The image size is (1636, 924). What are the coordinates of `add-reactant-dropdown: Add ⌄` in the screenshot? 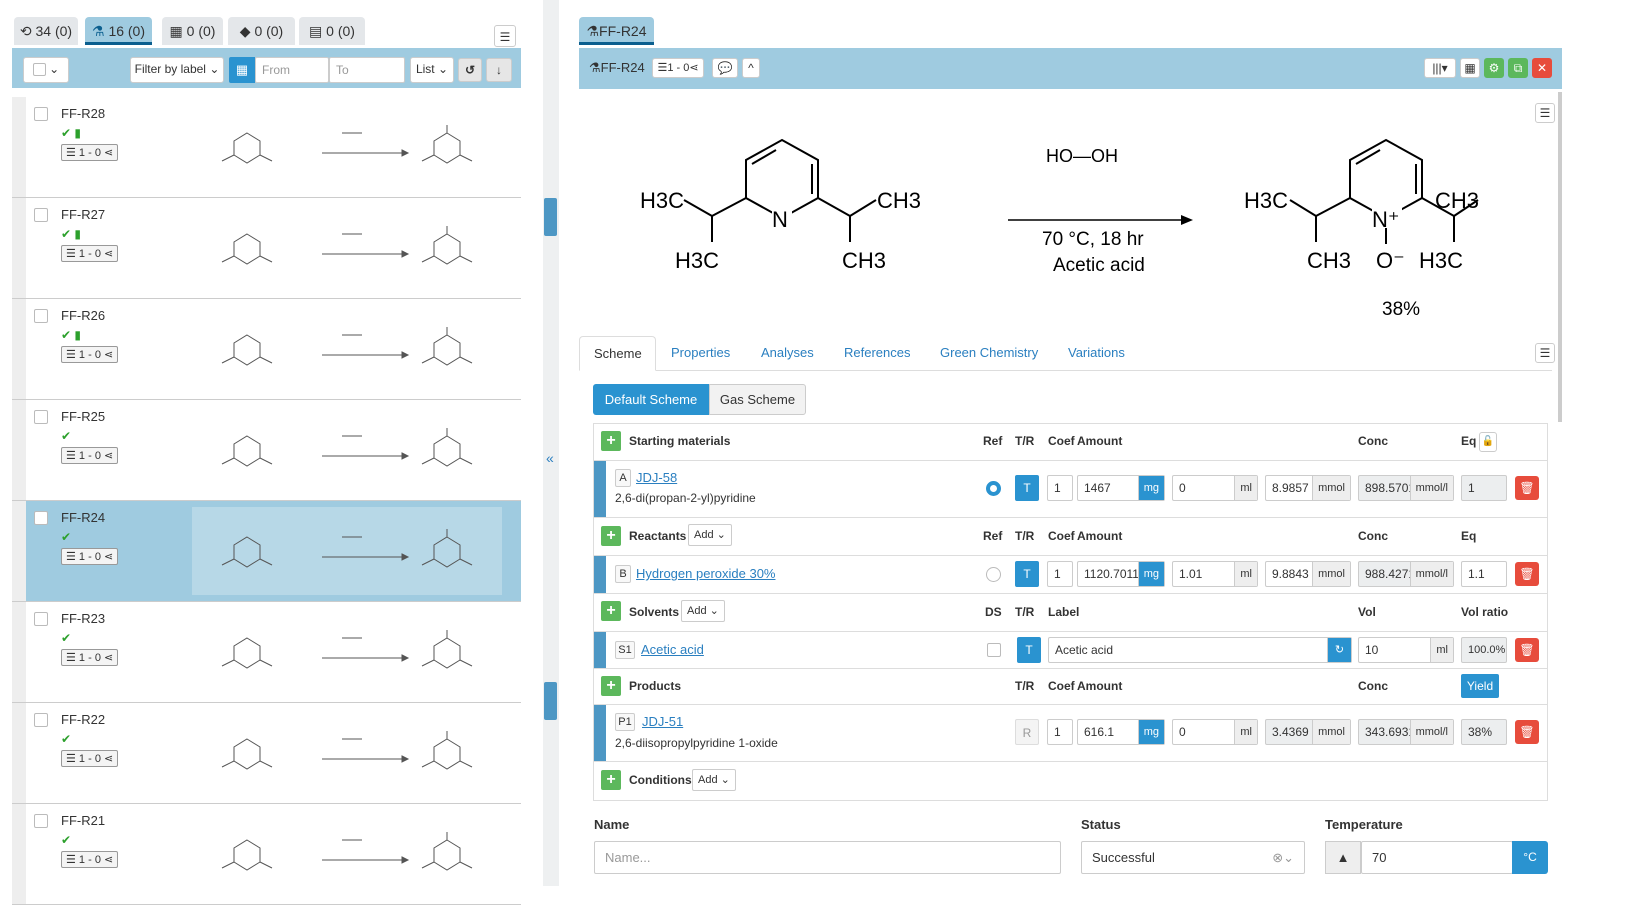 It's located at (710, 535).